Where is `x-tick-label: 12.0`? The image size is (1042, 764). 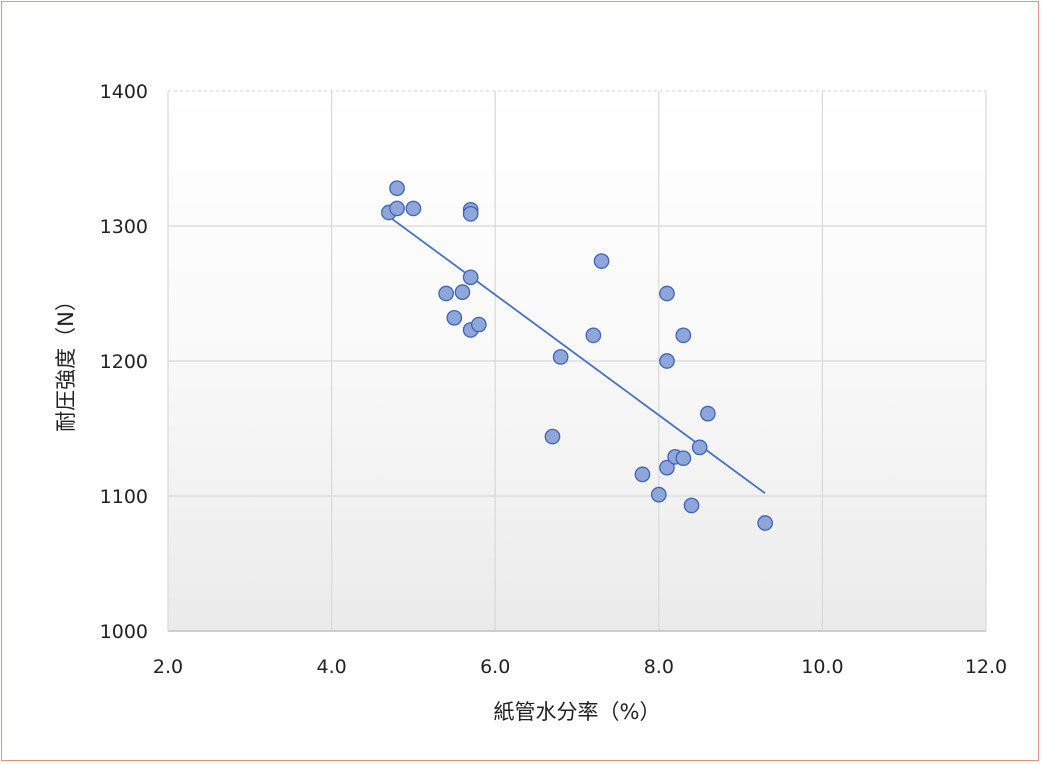
x-tick-label: 12.0 is located at coordinates (986, 667).